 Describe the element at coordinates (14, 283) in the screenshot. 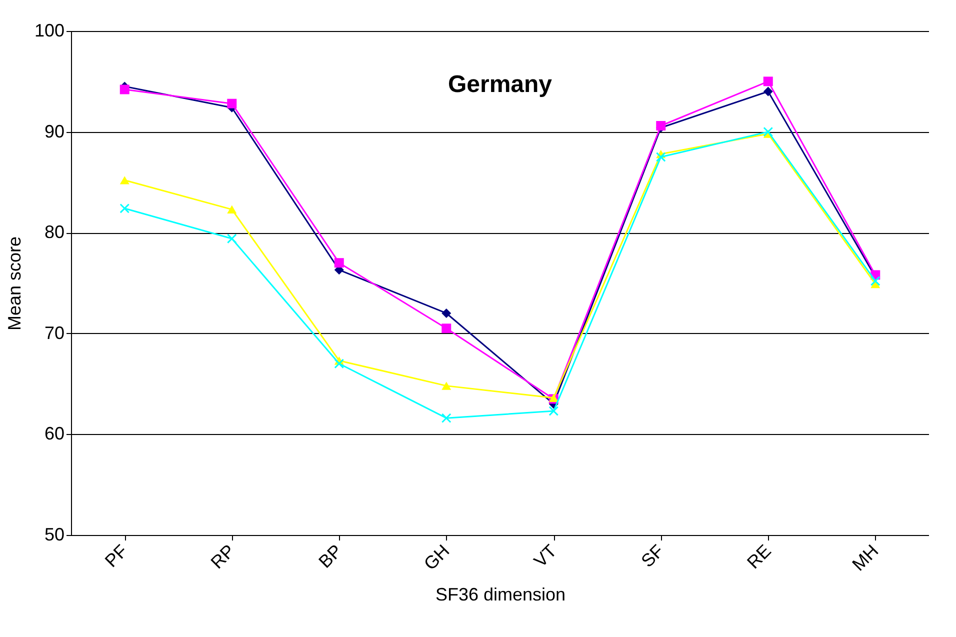

I see `y-axis-title: Mean score` at that location.